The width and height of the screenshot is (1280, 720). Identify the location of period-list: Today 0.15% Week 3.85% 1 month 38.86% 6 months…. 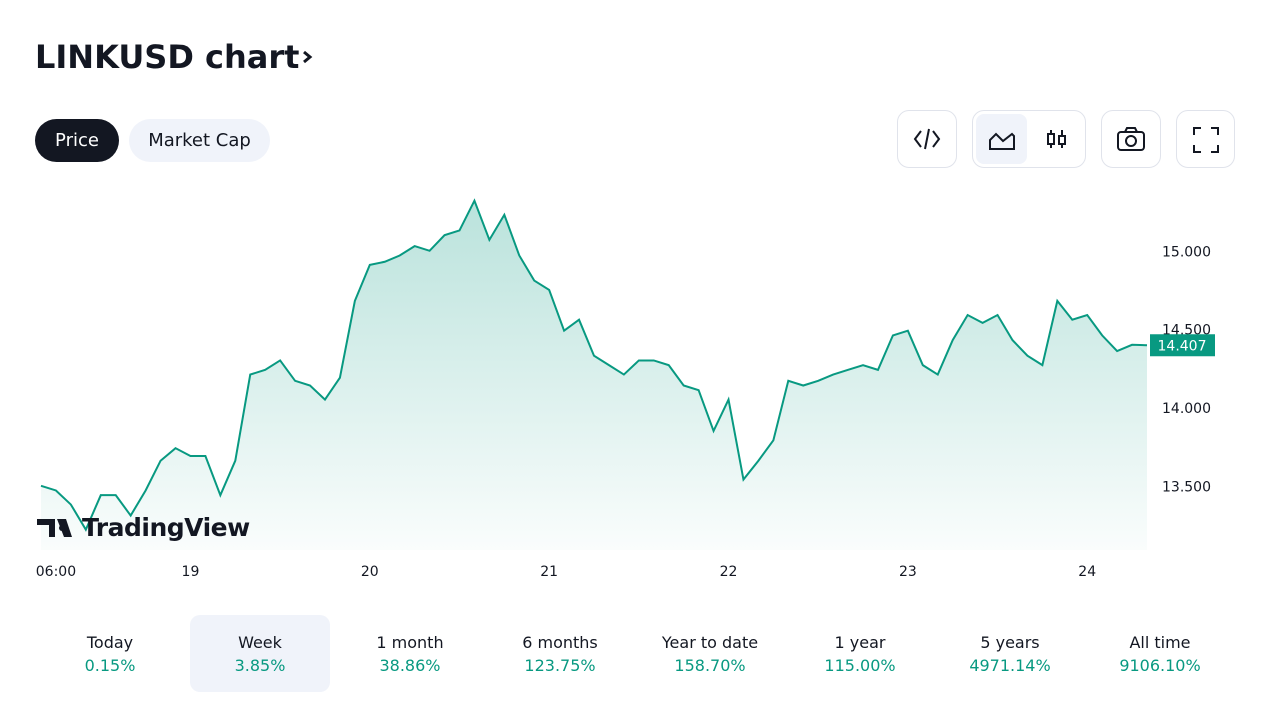
(635, 653).